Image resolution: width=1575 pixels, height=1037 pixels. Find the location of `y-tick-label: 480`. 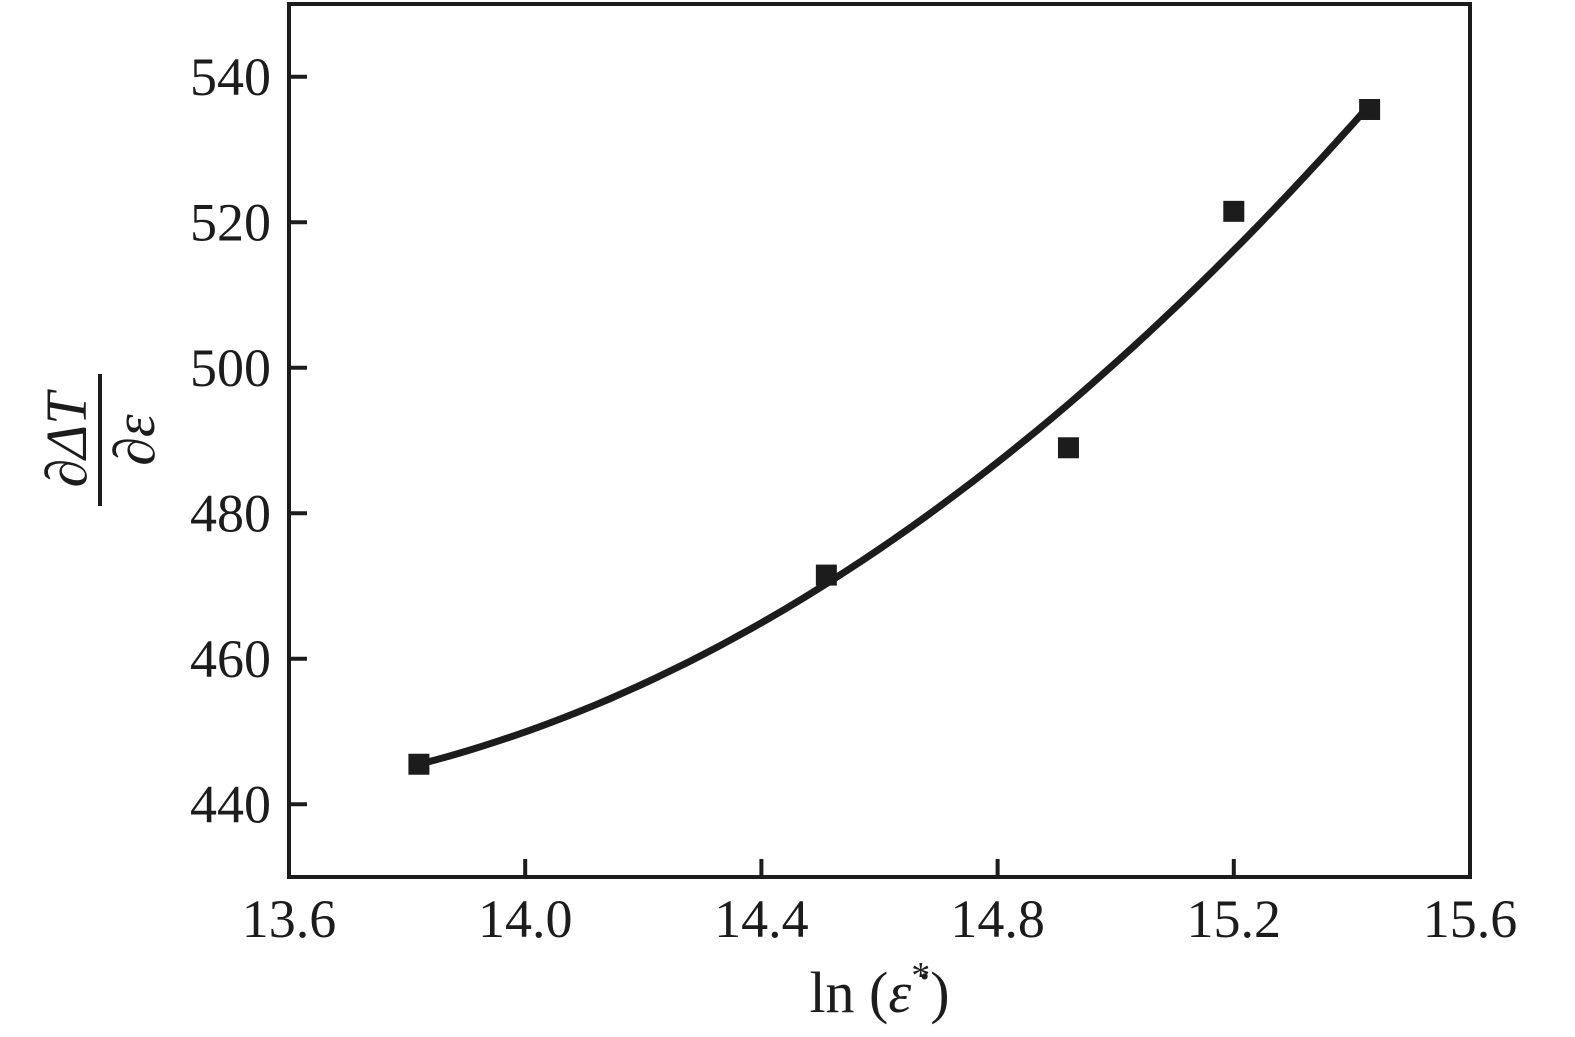

y-tick-label: 480 is located at coordinates (230, 513).